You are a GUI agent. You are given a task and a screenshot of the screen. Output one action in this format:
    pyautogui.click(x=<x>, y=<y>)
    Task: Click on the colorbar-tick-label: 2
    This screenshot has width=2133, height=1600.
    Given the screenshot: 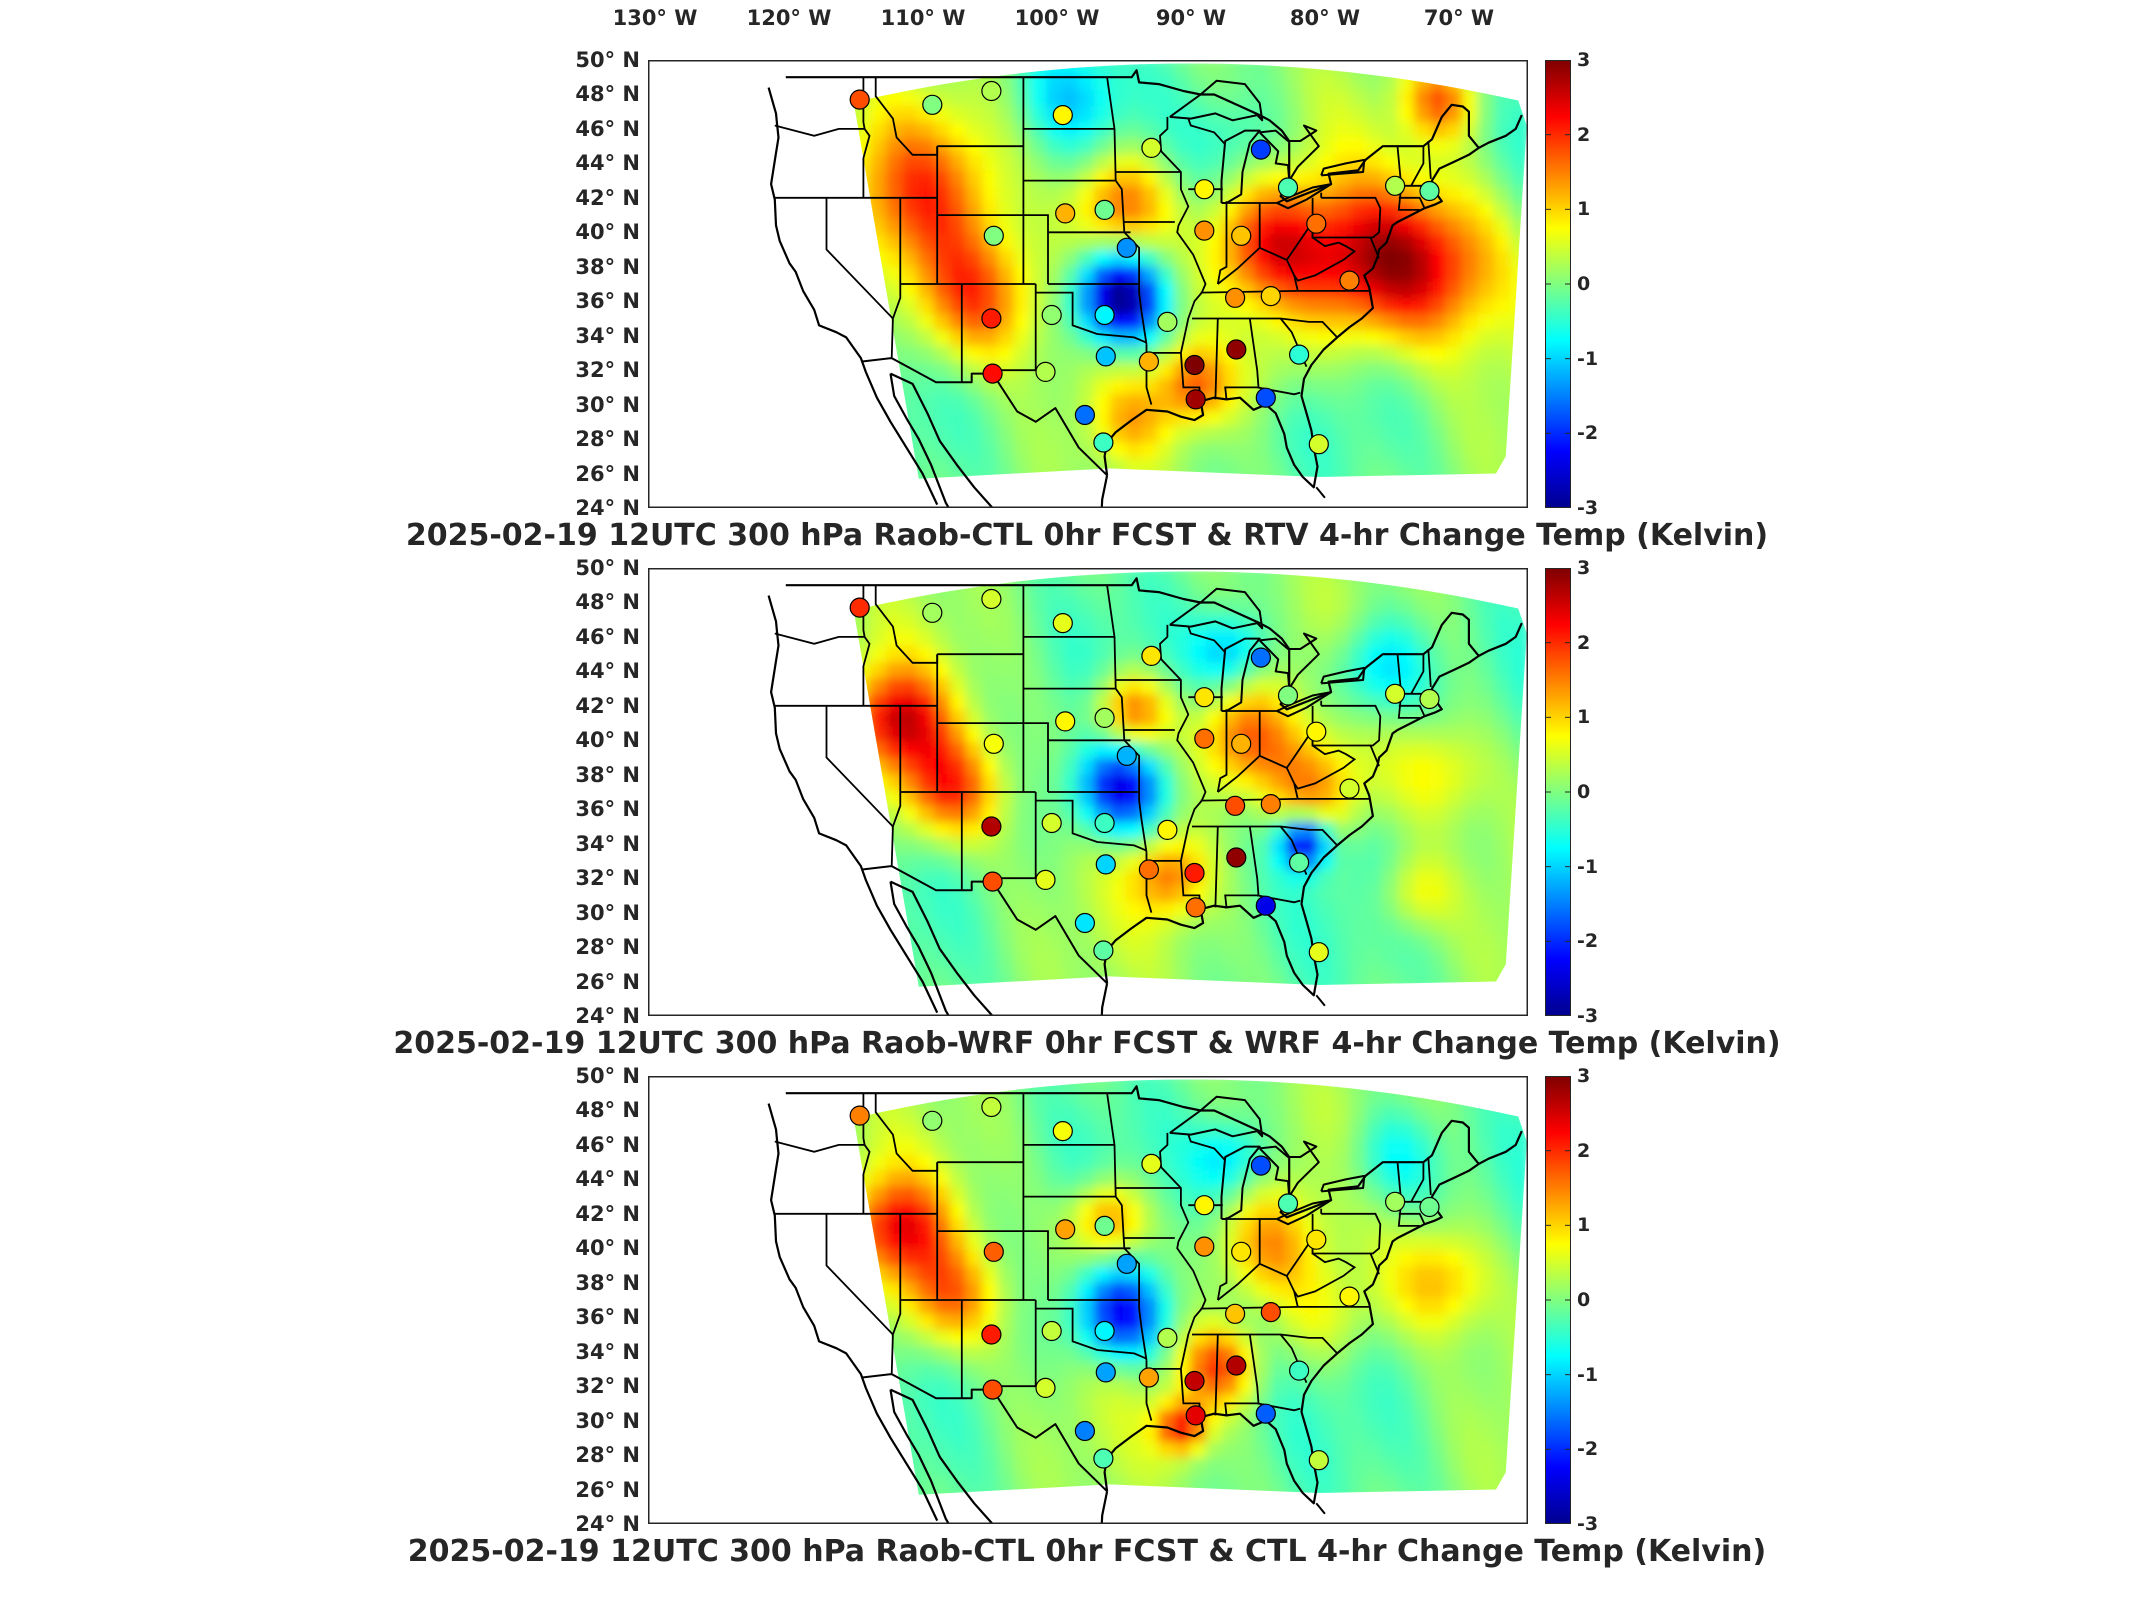 What is the action you would take?
    pyautogui.click(x=1584, y=642)
    